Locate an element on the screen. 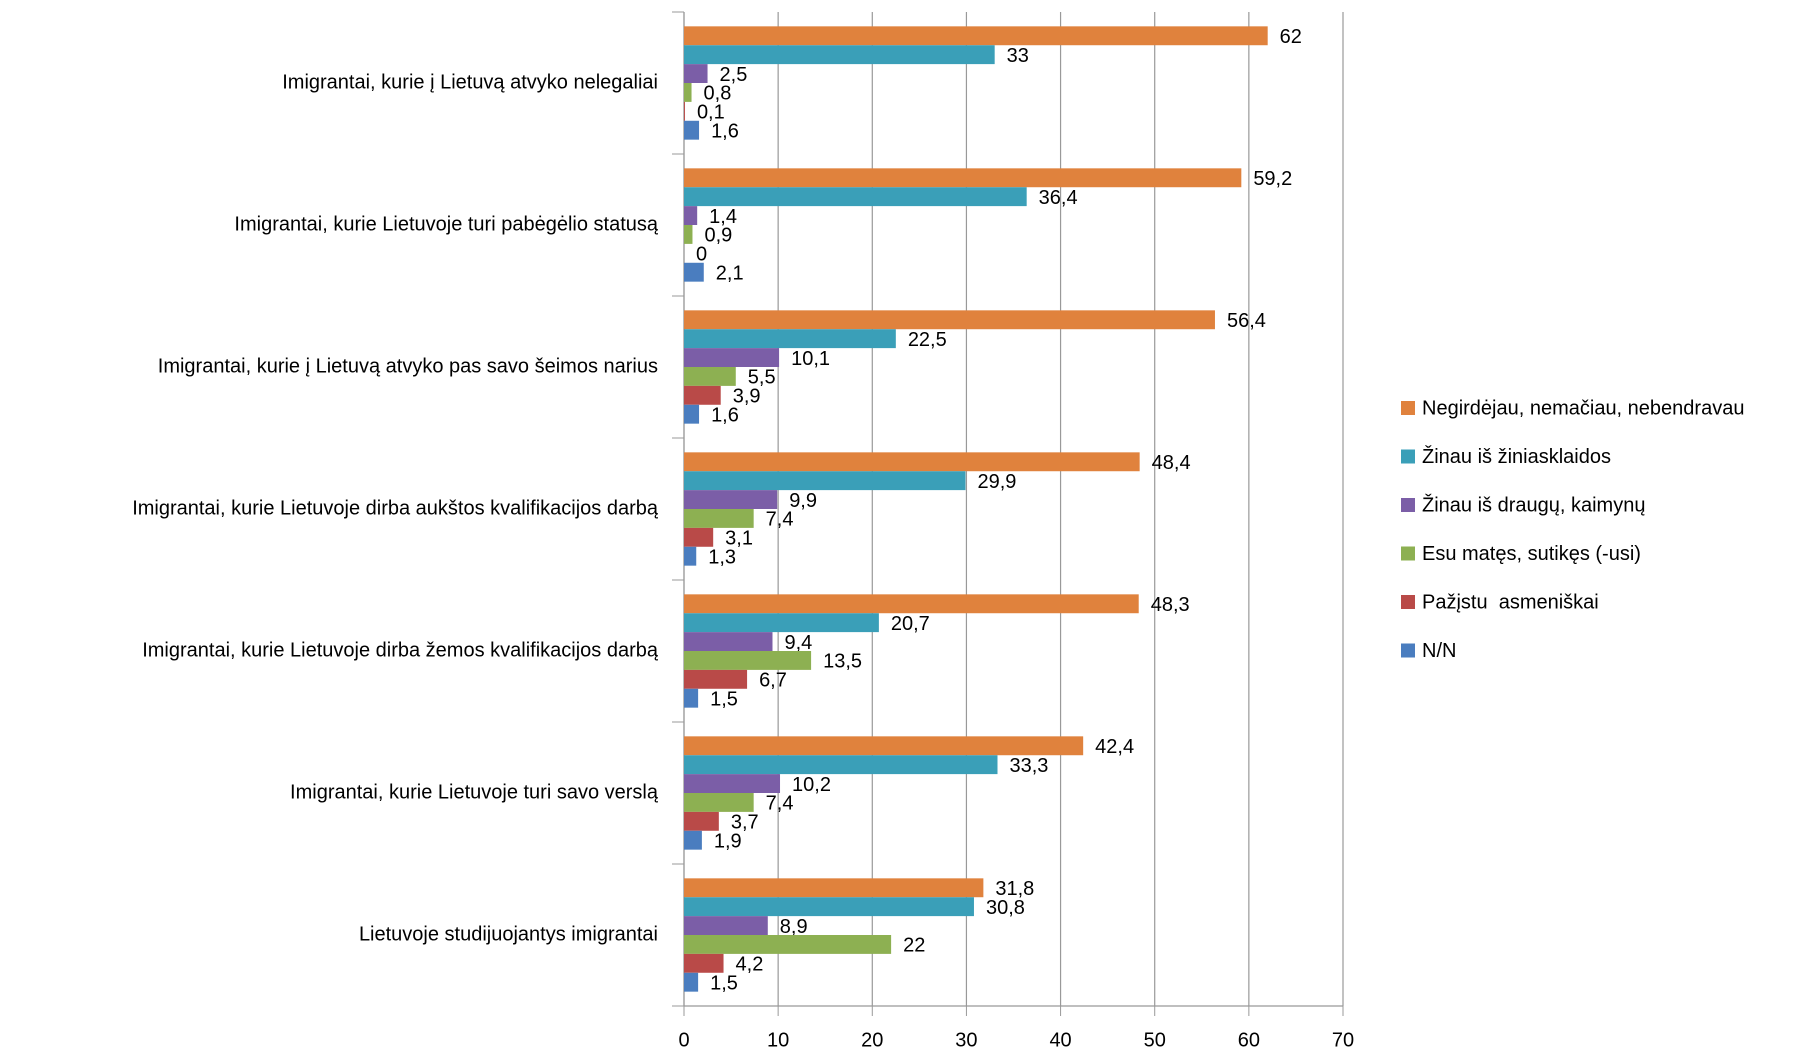  data-label: 62 is located at coordinates (1291, 37).